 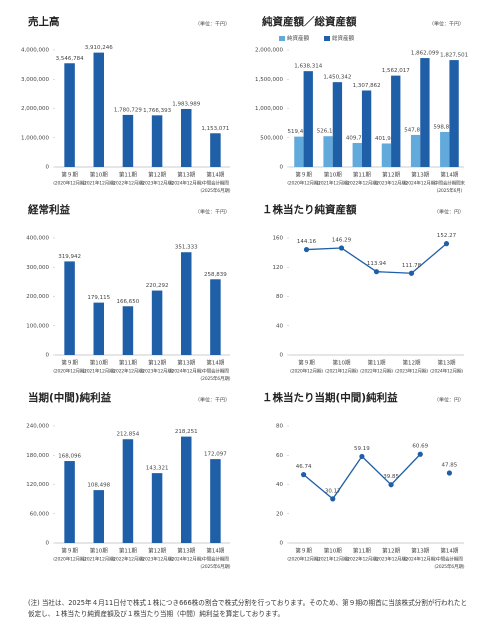 What do you see at coordinates (307, 242) in the screenshot?
I see `value-label: 144.16` at bounding box center [307, 242].